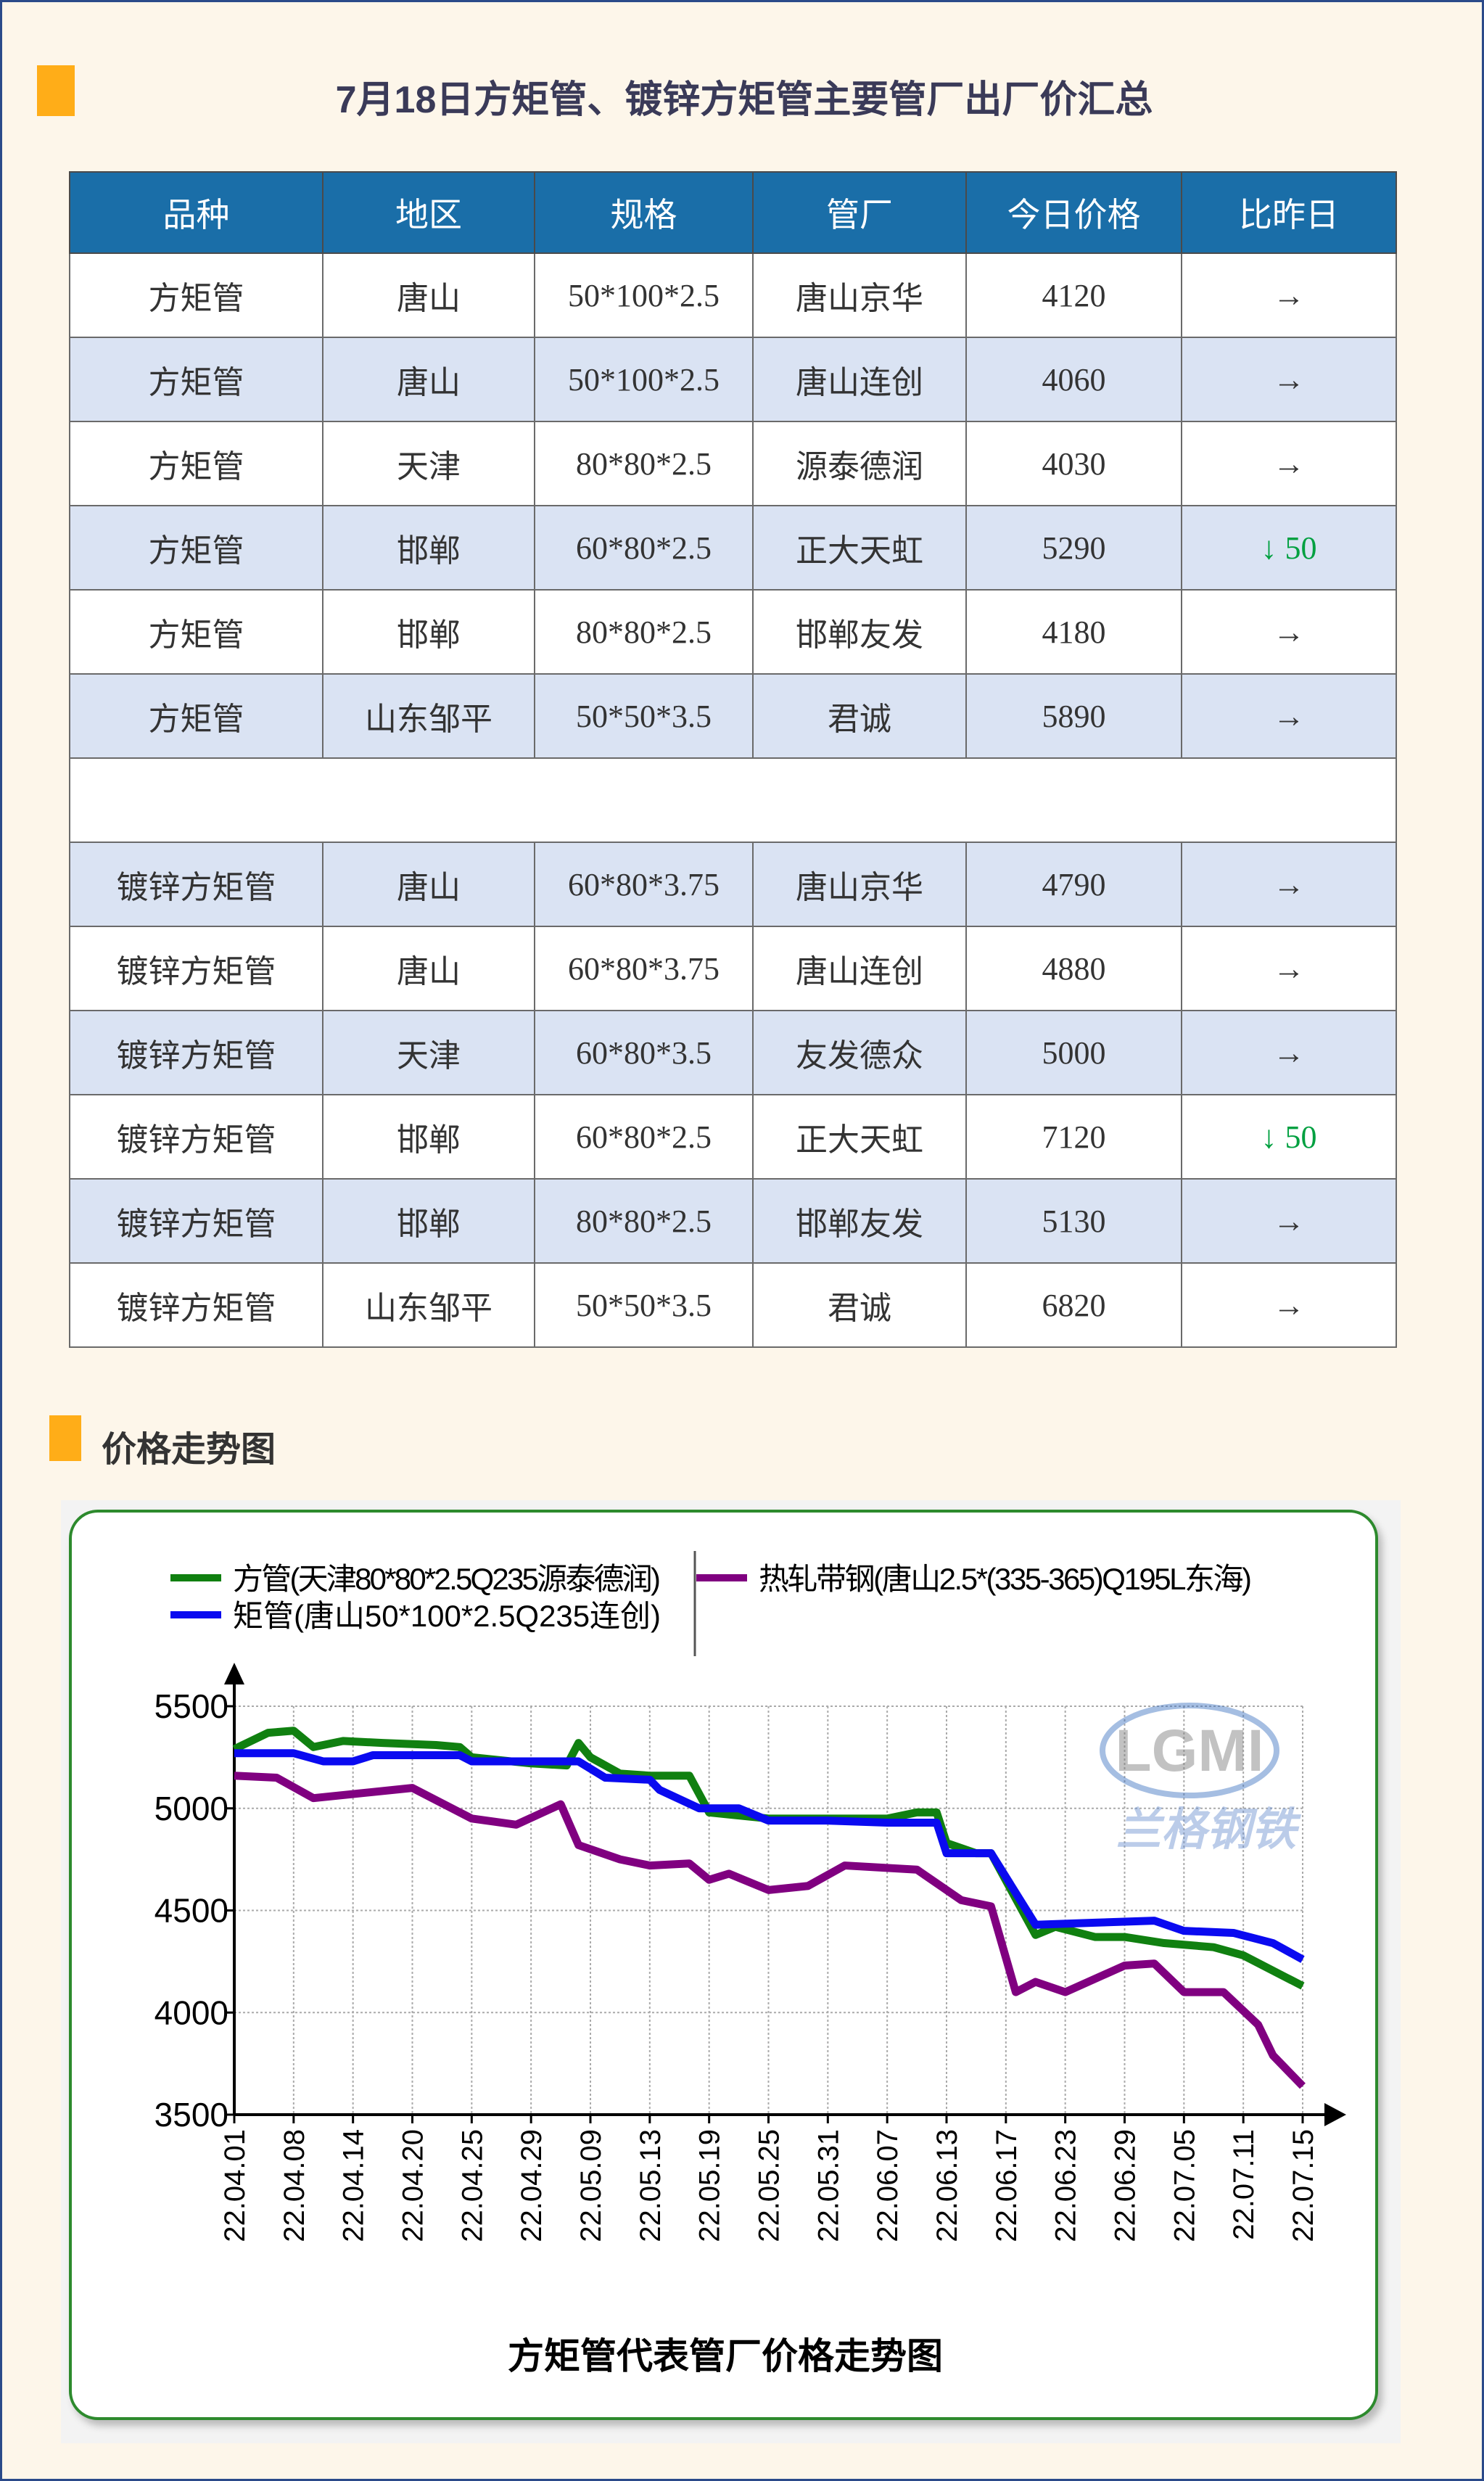 The image size is (1484, 2481). Describe the element at coordinates (428, 1052) in the screenshot. I see `region-cell: 天津` at that location.